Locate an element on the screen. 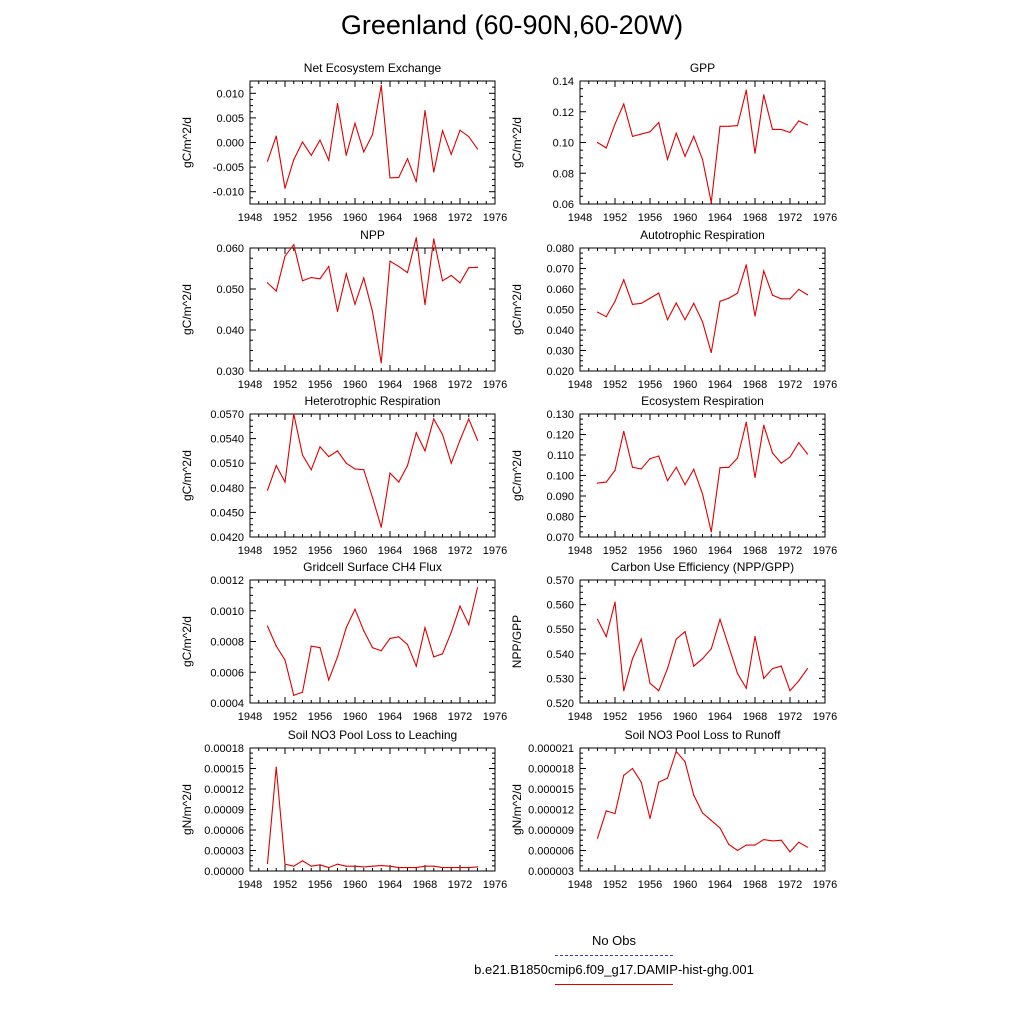 This screenshot has width=1024, height=1024. y-tick-label: 0.050 is located at coordinates (230, 290).